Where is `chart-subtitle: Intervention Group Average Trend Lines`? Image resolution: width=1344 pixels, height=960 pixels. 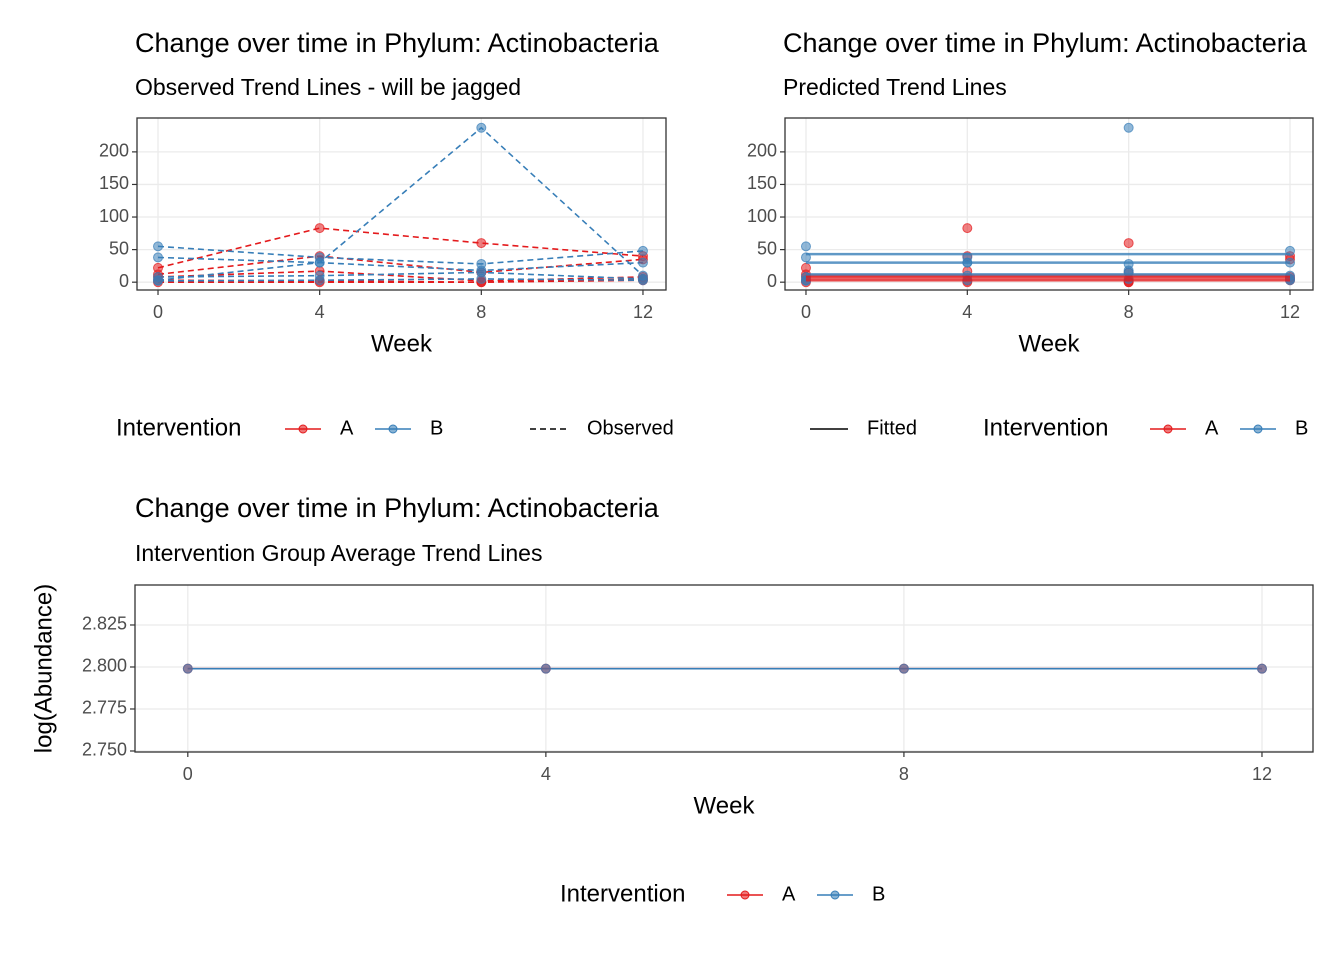 chart-subtitle: Intervention Group Average Trend Lines is located at coordinates (338, 553).